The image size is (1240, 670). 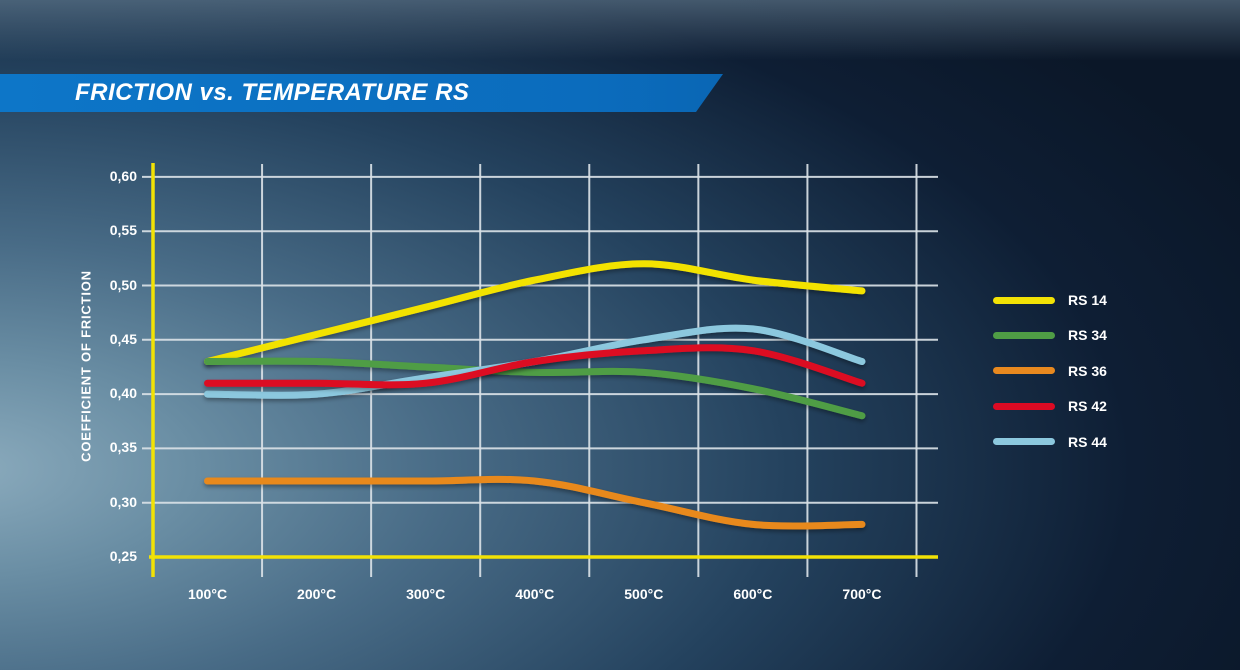 I want to click on y-axis-tick-label: 0,50, so click(x=123, y=284).